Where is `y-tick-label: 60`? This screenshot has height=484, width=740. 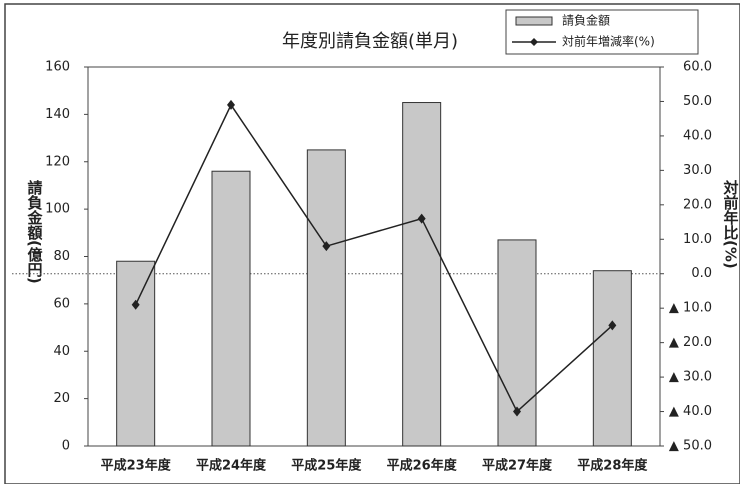 y-tick-label: 60 is located at coordinates (61, 303).